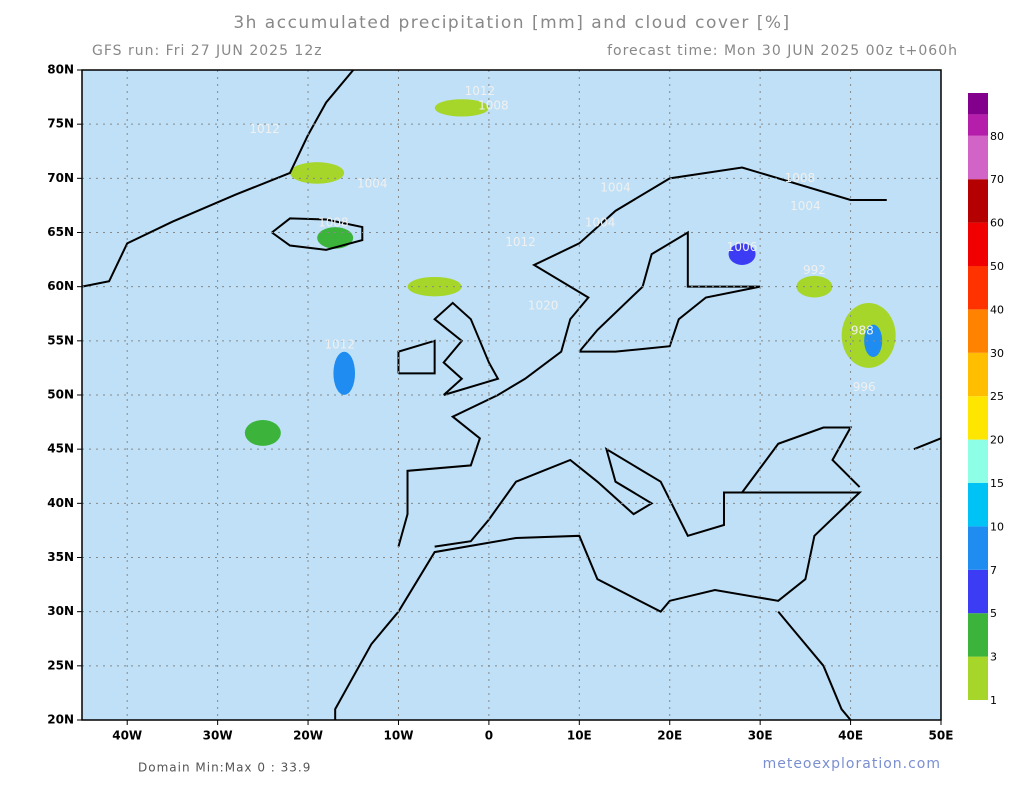 The width and height of the screenshot is (1024, 795). I want to click on domain-minmax: Domain Min:Max 0 : 33.9, so click(224, 768).